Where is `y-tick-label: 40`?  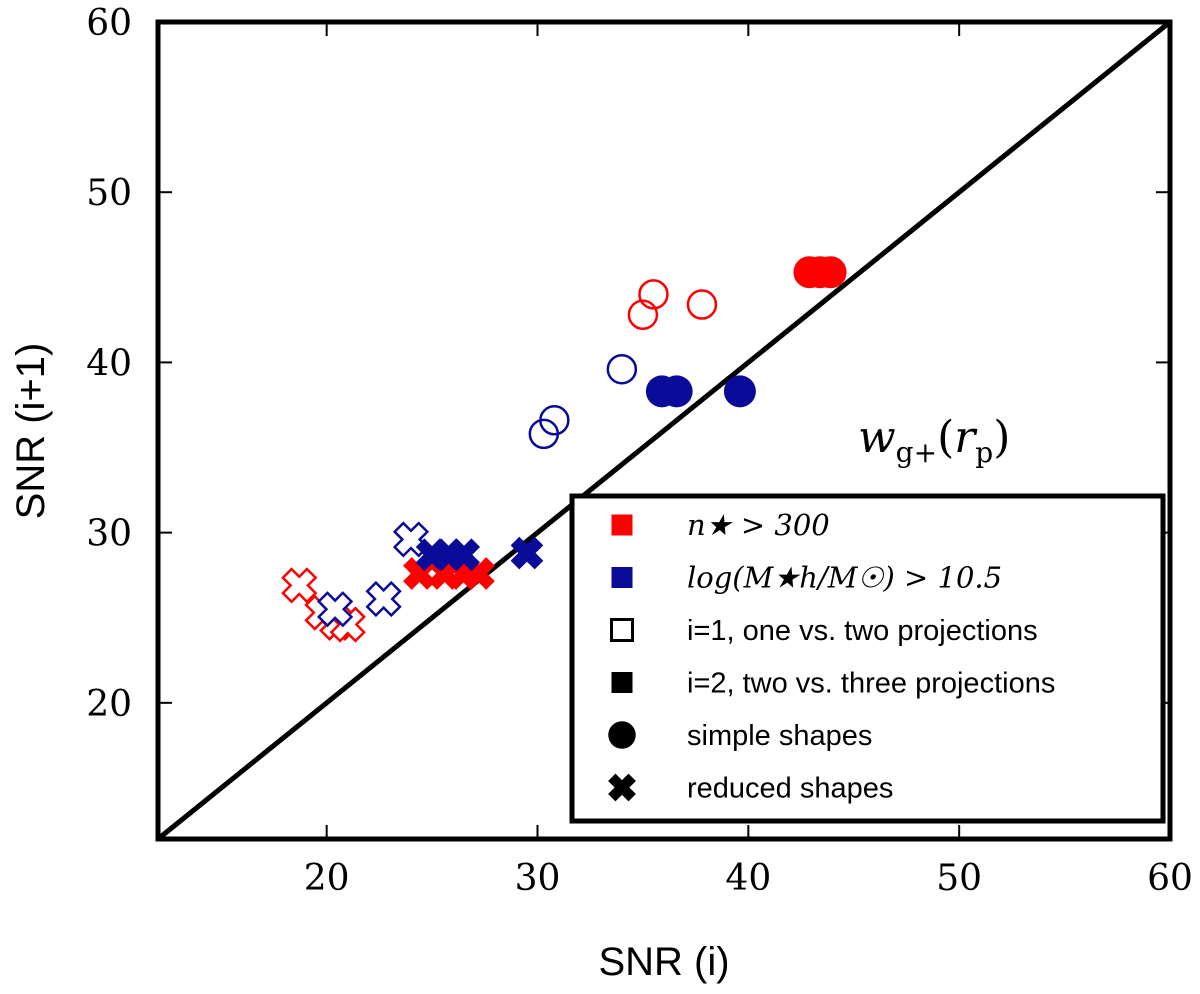 y-tick-label: 40 is located at coordinates (109, 363).